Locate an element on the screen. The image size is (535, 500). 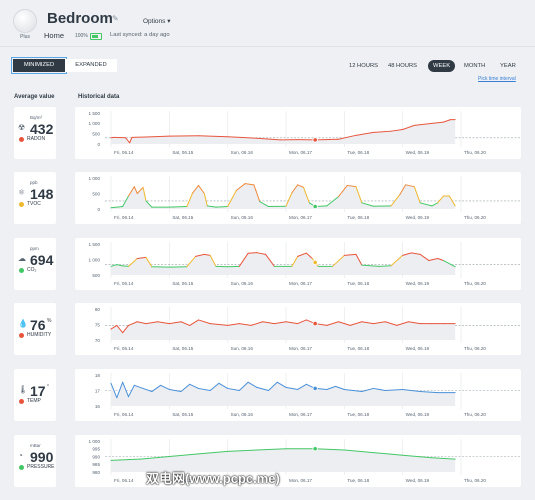
period-year-button: YEAR is located at coordinates (508, 66).